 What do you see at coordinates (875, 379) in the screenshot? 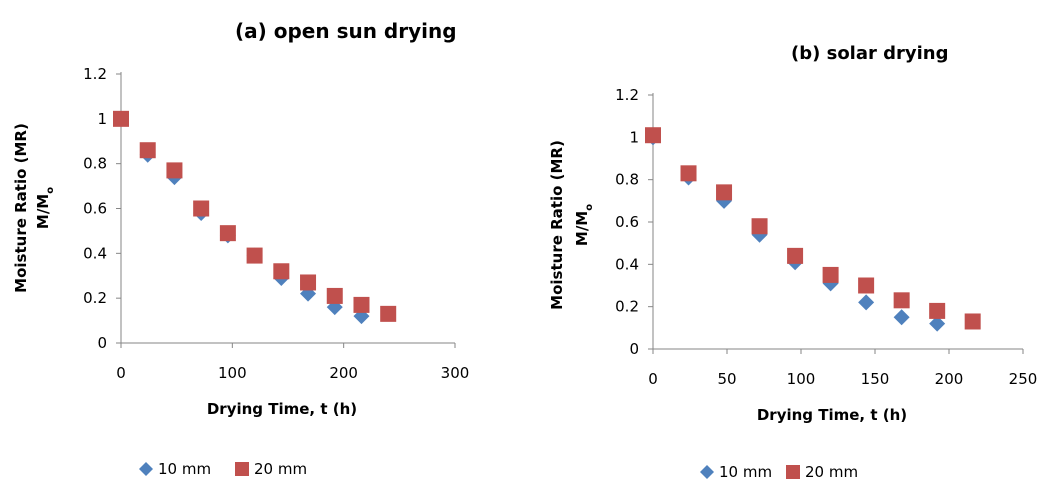
I see `x-tick-label: 150` at bounding box center [875, 379].